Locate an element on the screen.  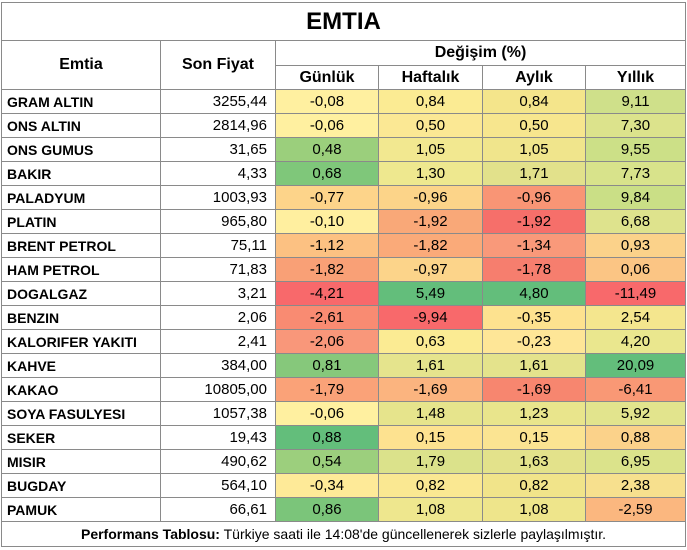
change-weekly: 1,05 is located at coordinates (430, 149).